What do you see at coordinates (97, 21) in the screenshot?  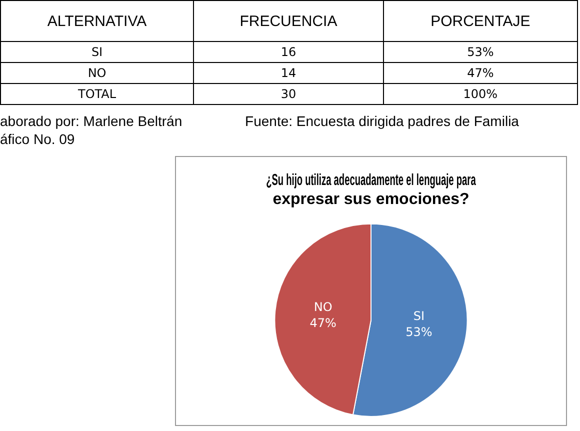 I see `text: ALTERNATIVA` at bounding box center [97, 21].